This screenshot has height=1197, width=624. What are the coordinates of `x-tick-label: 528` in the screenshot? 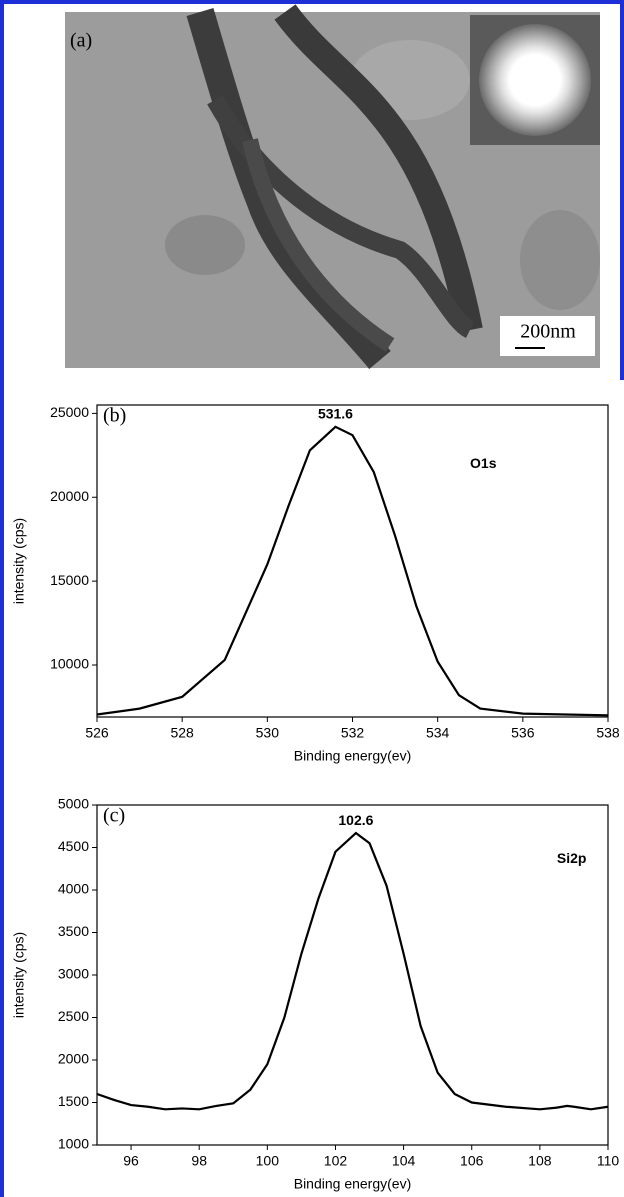 It's located at (182, 733).